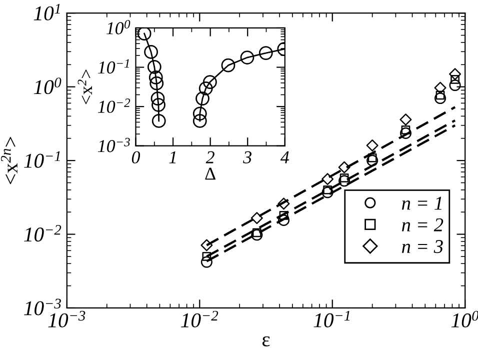  I want to click on y-axis-title: <x$^{2n}$>, so click(9, 160).